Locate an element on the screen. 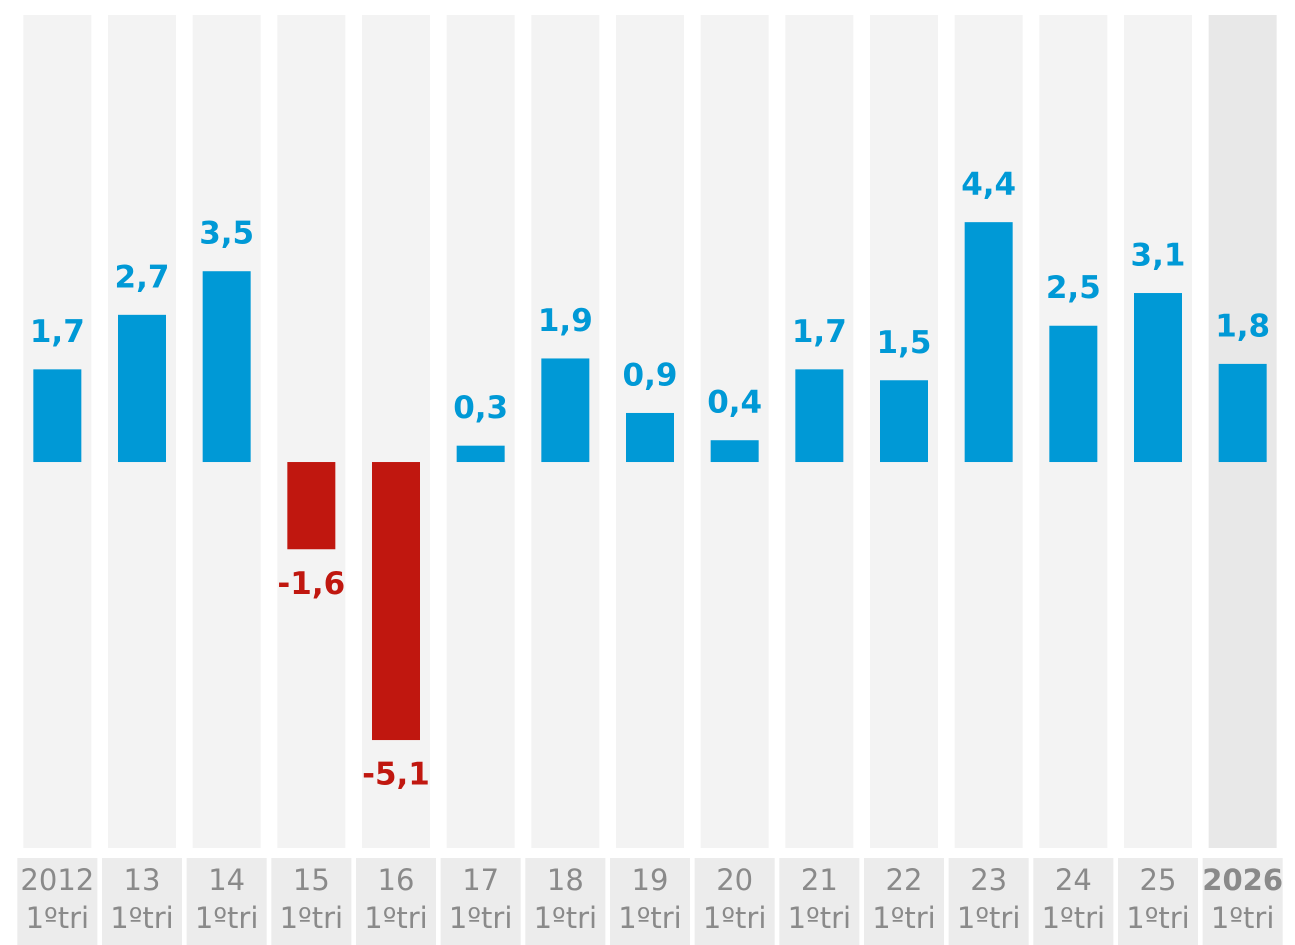 This screenshot has width=1295, height=945. x-tick-label: 22 is located at coordinates (904, 880).